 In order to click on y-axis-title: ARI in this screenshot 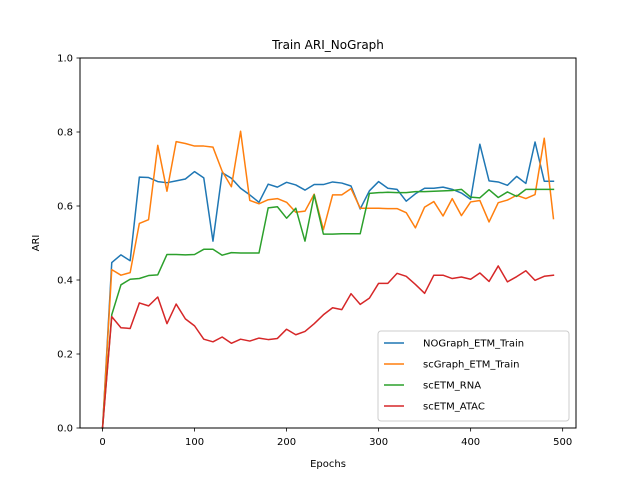, I will do `click(36, 243)`.